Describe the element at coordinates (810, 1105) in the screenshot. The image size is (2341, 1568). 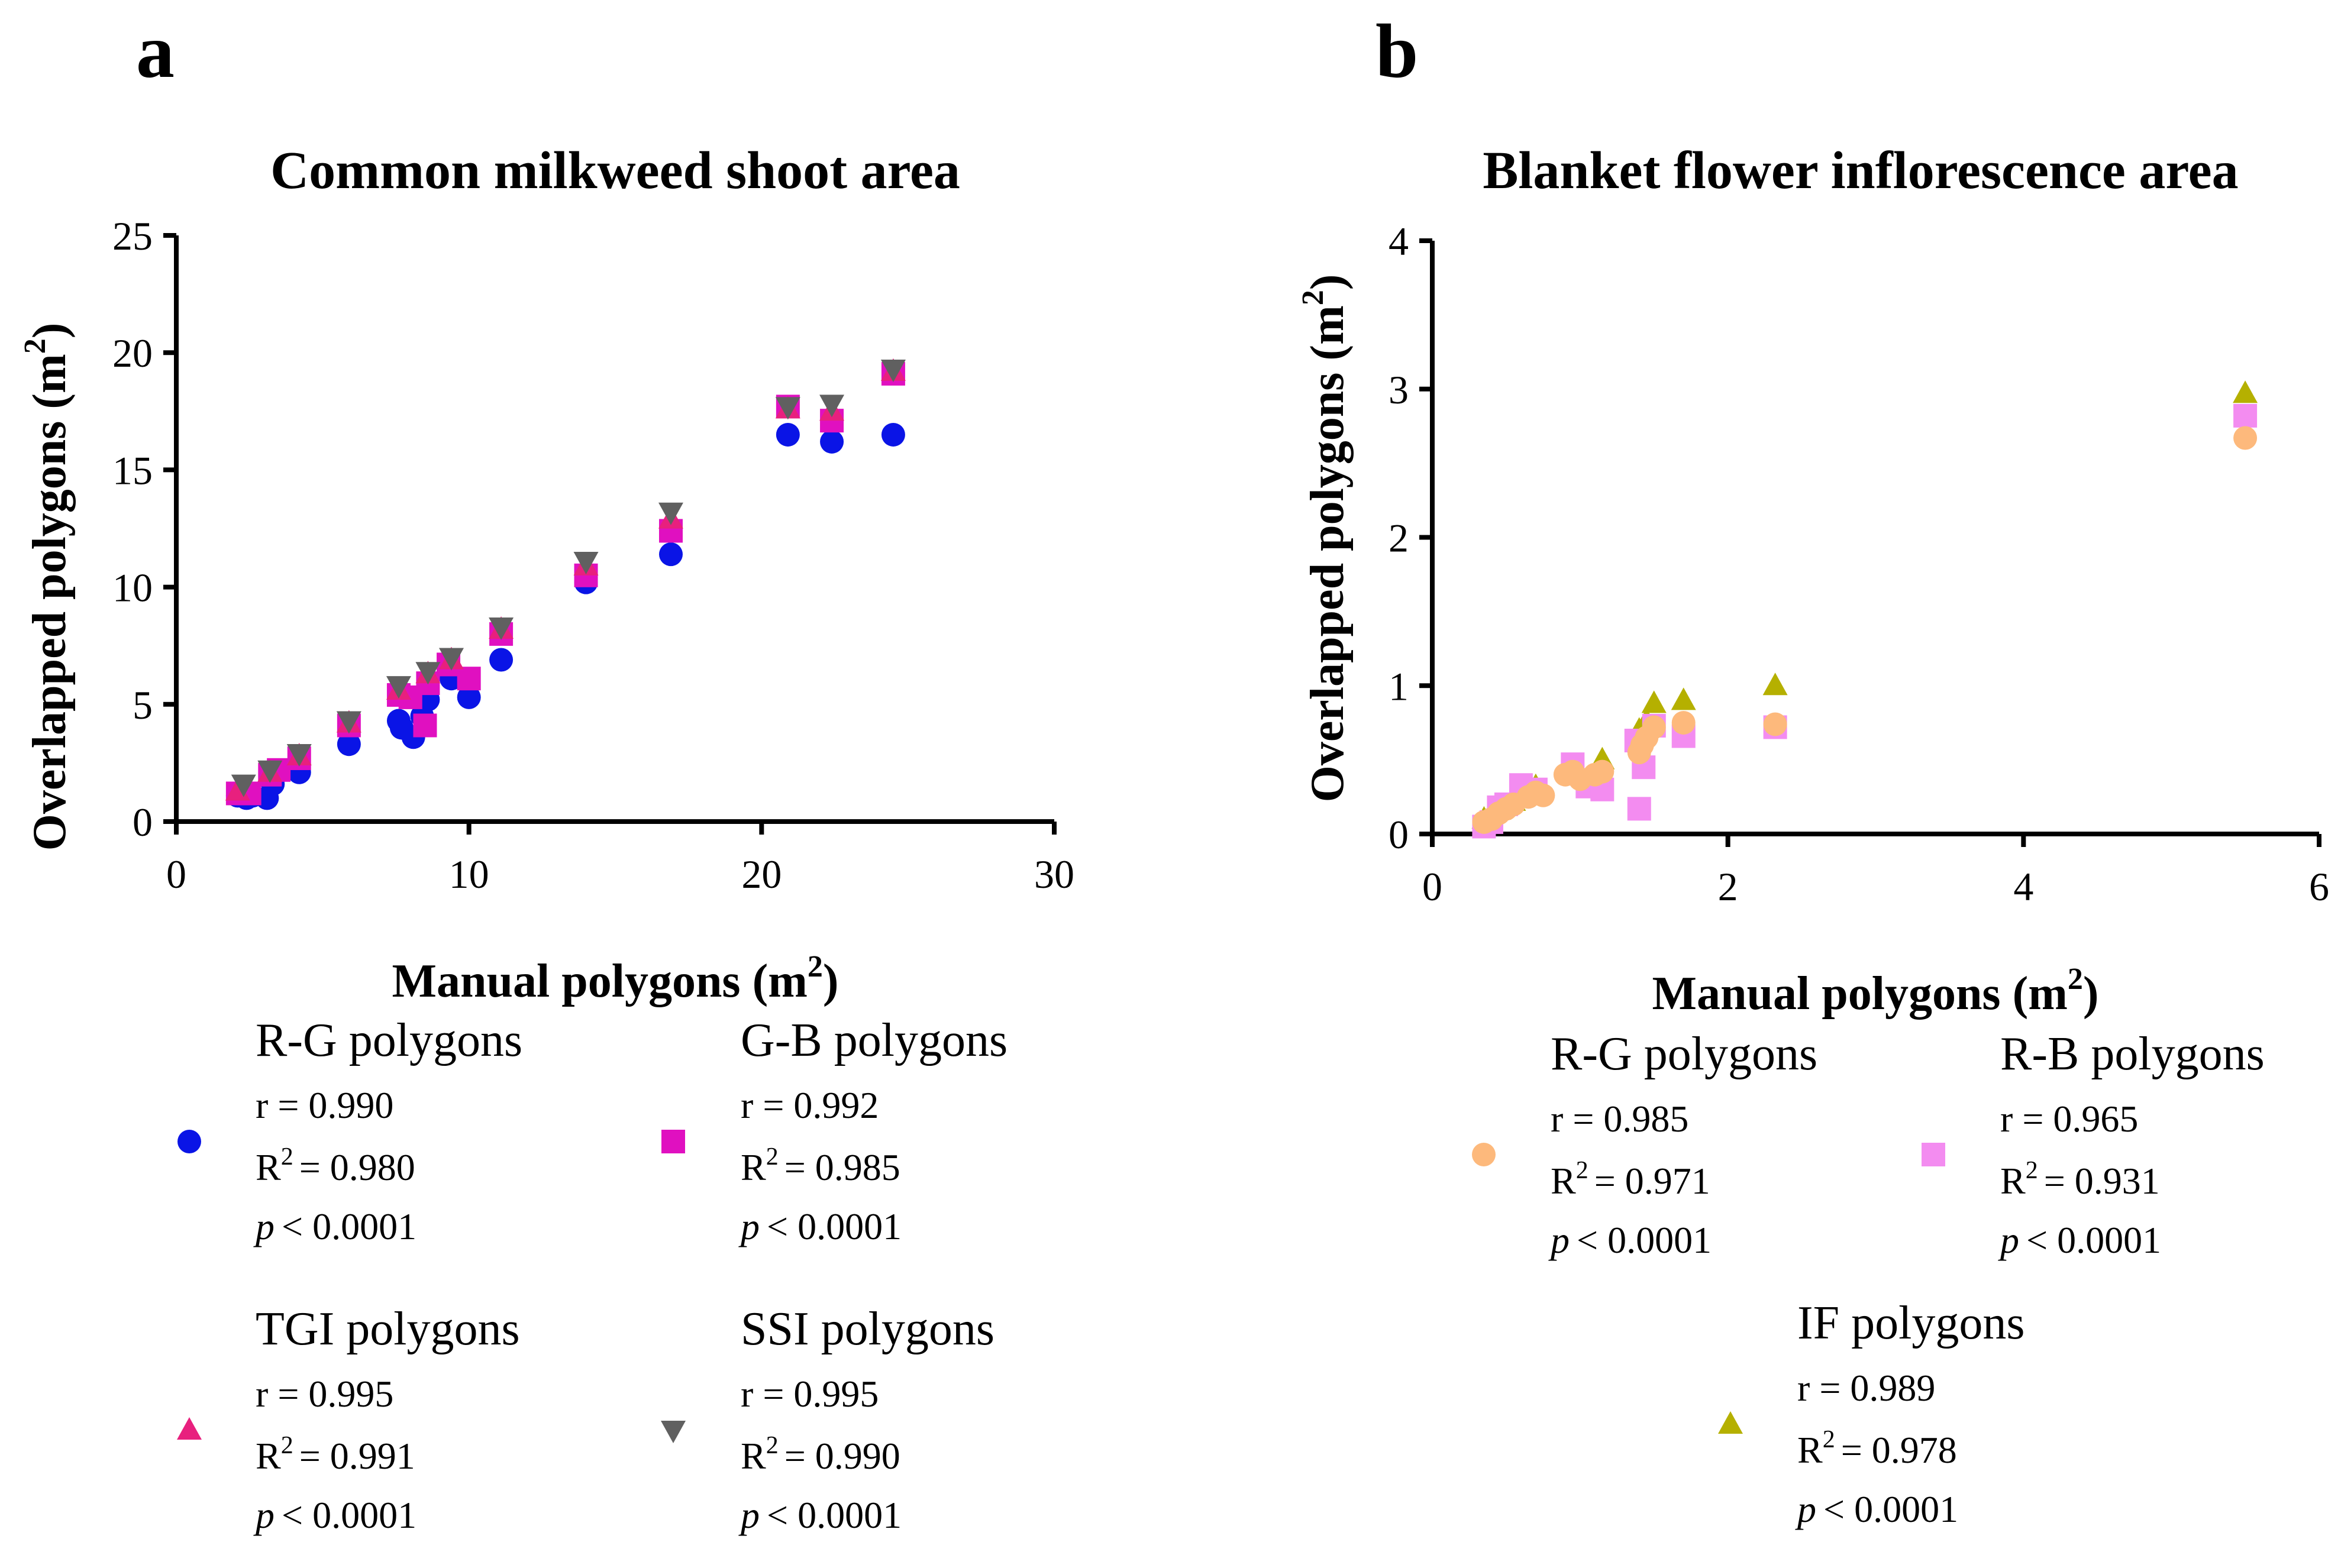
I see `legend-r-value: r = 0.992` at that location.